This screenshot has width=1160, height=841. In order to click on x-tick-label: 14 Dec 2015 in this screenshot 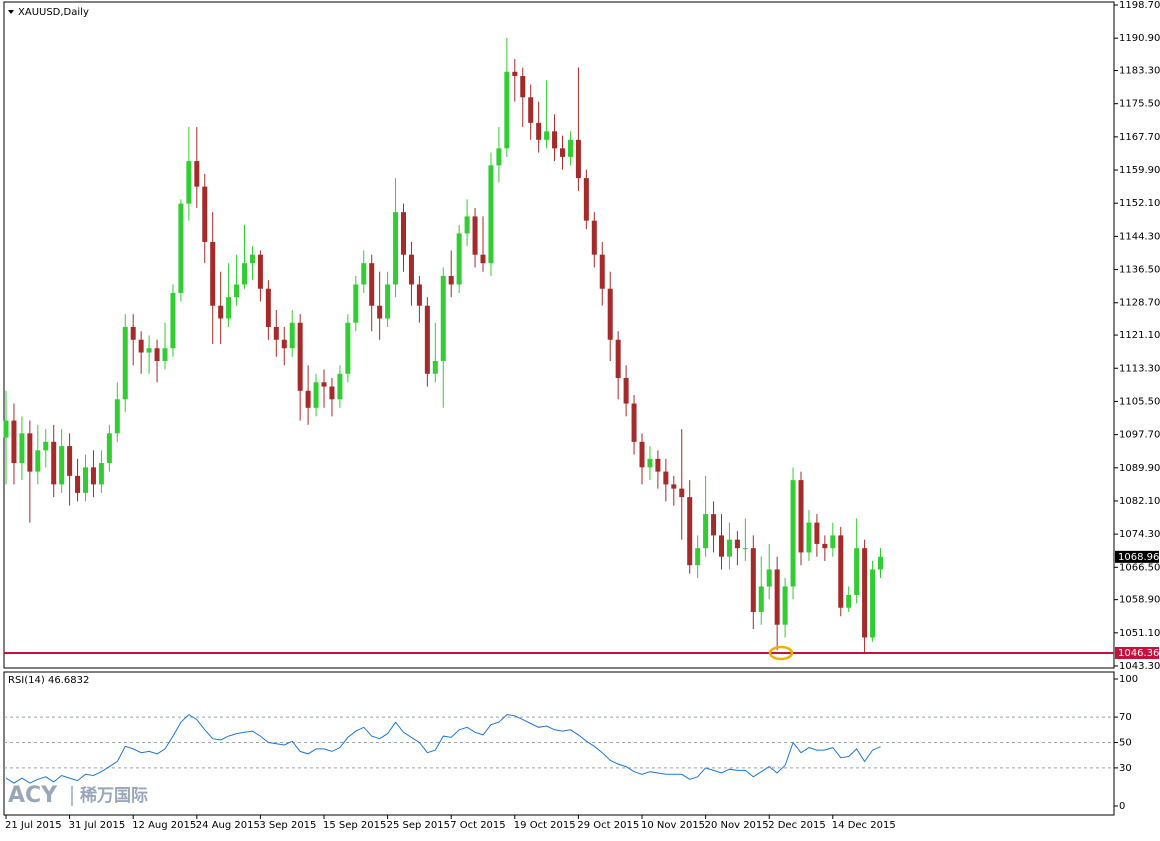, I will do `click(864, 825)`.